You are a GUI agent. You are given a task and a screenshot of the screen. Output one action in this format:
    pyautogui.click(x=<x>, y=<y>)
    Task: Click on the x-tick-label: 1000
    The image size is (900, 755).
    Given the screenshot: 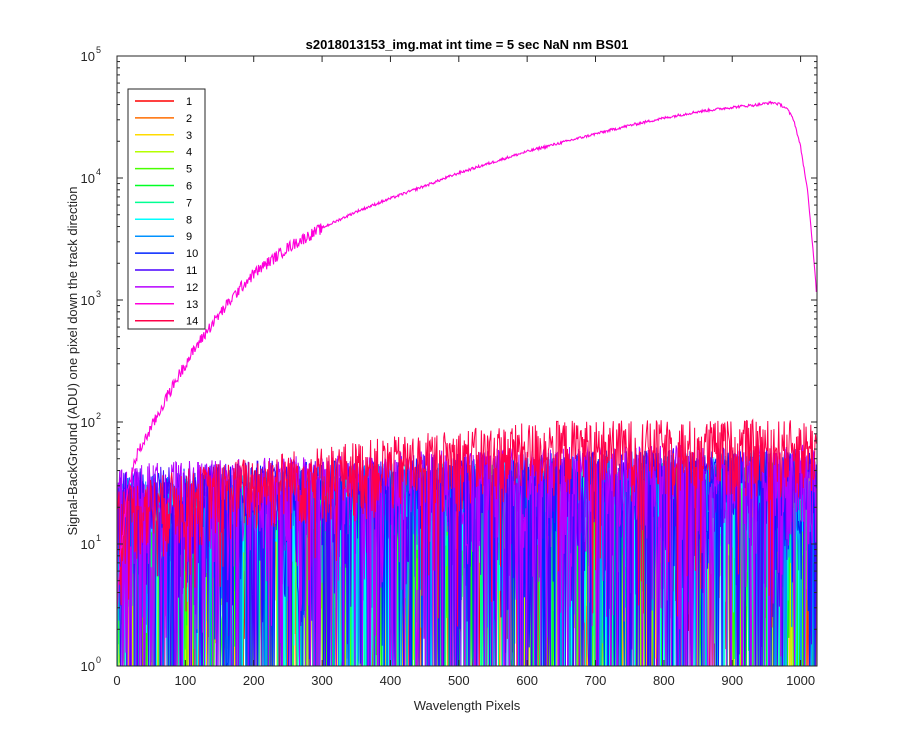 What is the action you would take?
    pyautogui.click(x=800, y=680)
    